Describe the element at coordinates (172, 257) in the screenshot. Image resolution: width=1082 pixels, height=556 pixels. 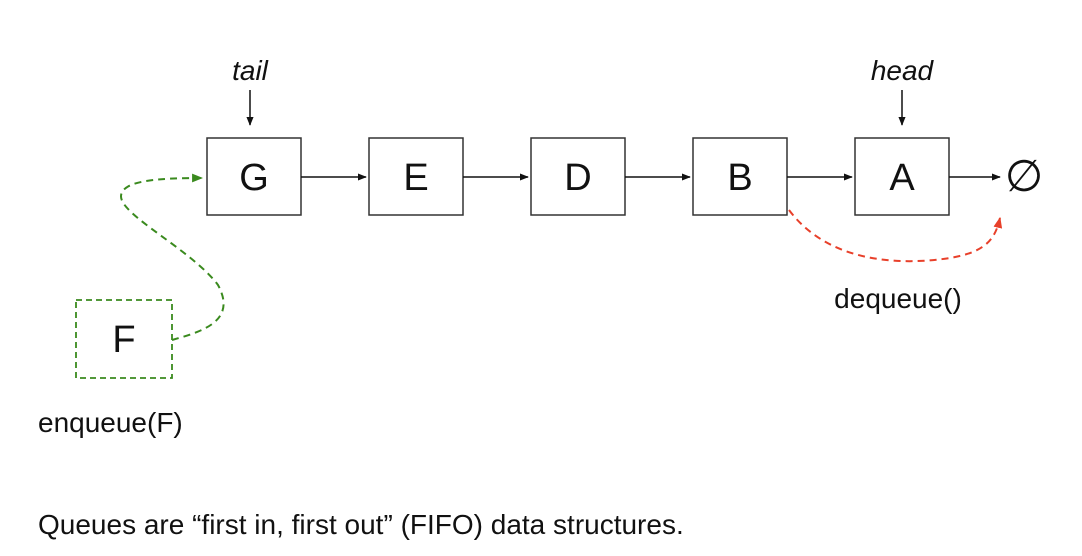
I see `enqueue-arrow` at that location.